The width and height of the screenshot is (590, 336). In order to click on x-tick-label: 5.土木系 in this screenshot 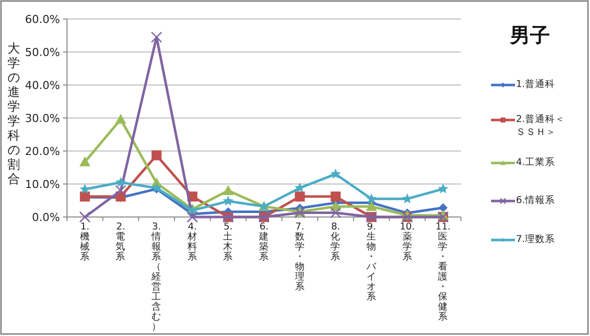, I will do `click(228, 242)`.